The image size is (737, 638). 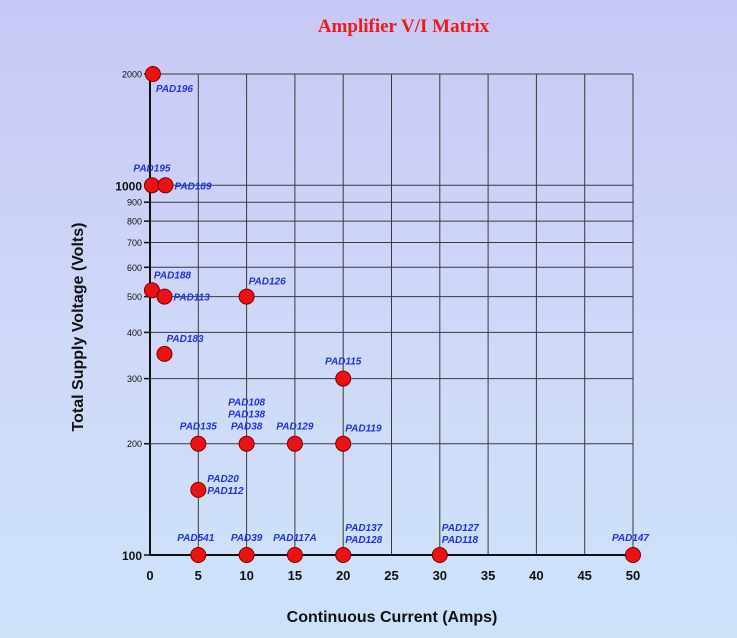 What do you see at coordinates (134, 297) in the screenshot?
I see `y-tick-label: 500` at bounding box center [134, 297].